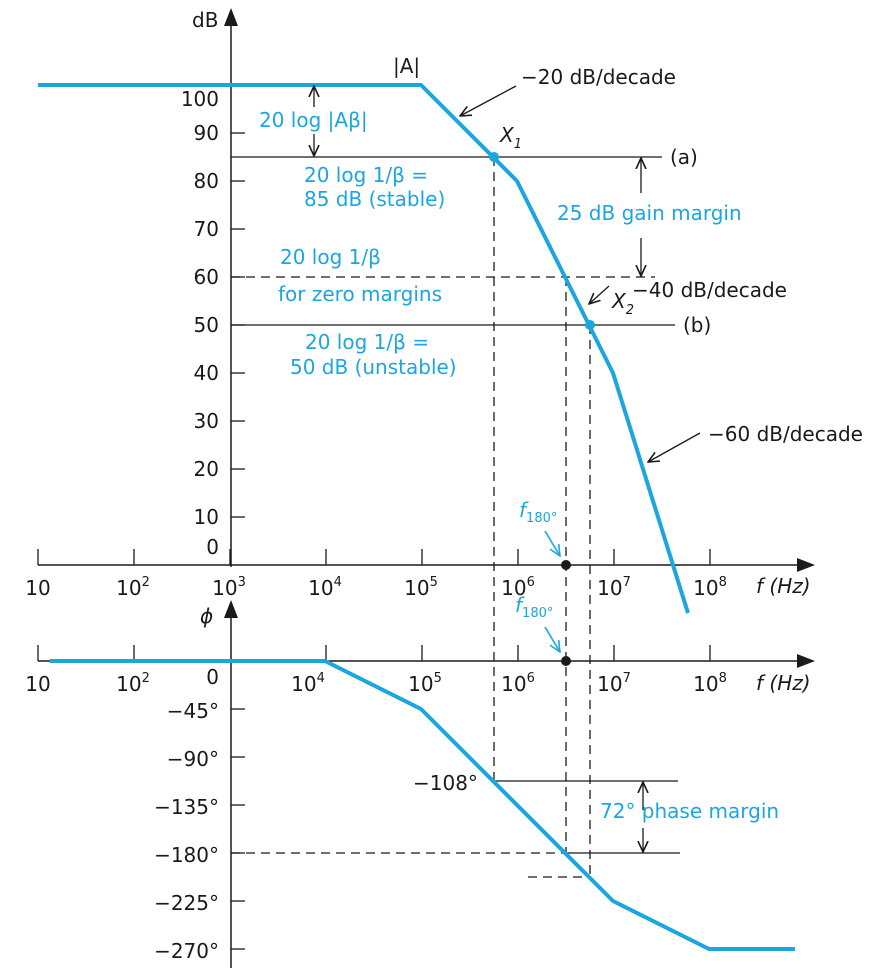  I want to click on y-tick-label: 40, so click(206, 373).